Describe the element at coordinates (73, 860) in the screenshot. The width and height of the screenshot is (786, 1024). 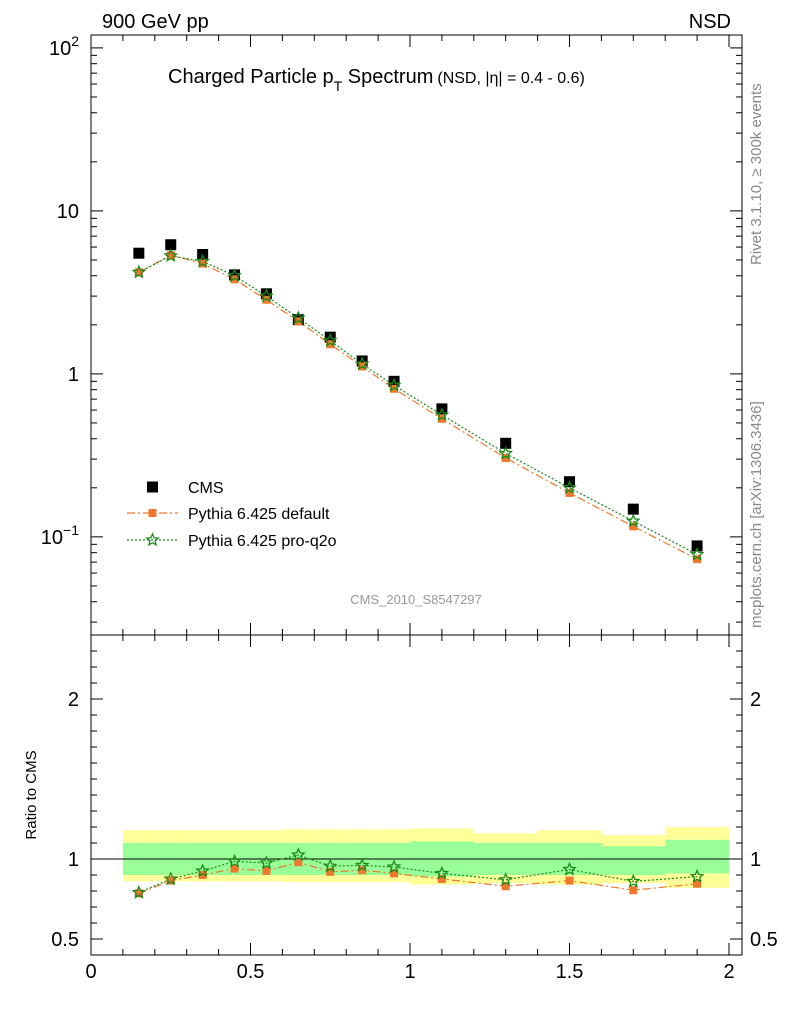
I see `ratio-y-tick-label-left: 1` at that location.